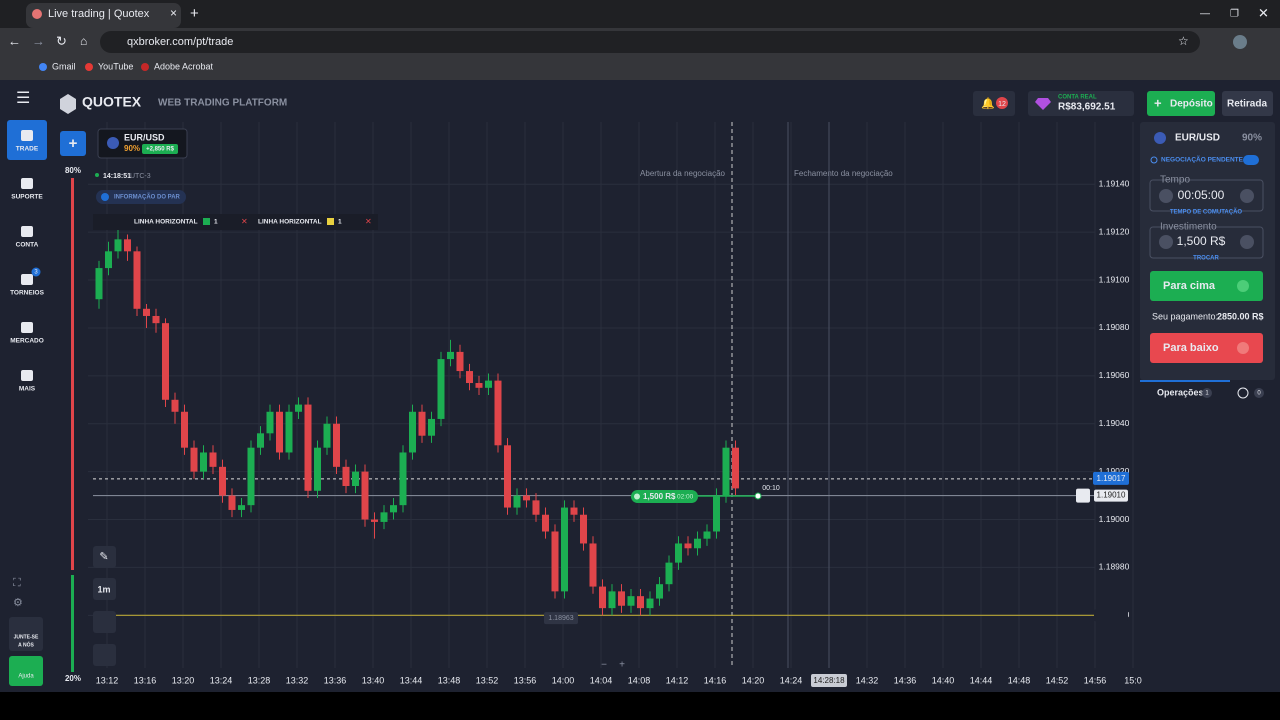  I want to click on swap: TROCAR, so click(1206, 259).